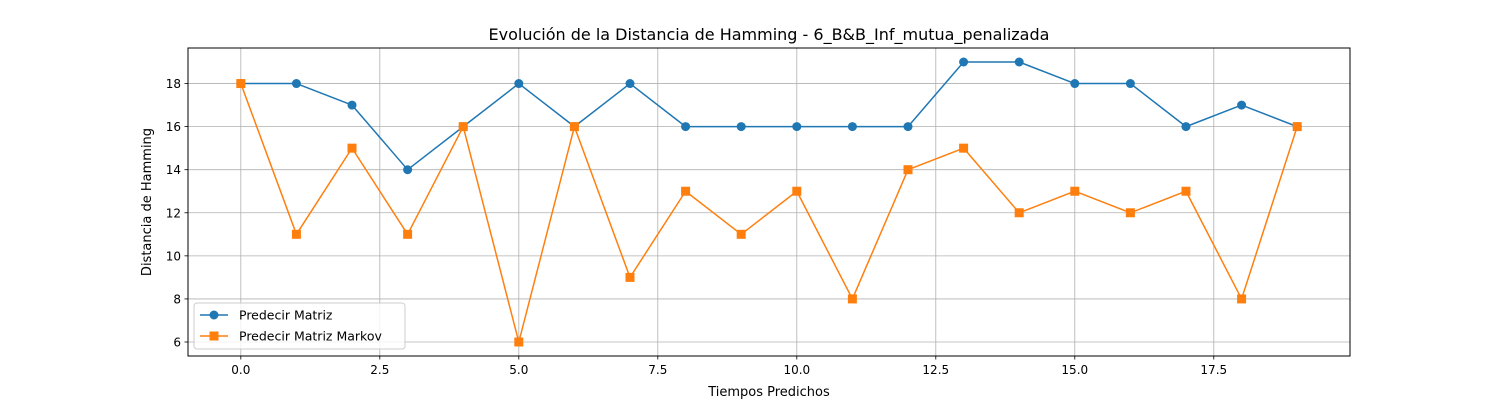  I want to click on legend-marker-circle, so click(214, 315).